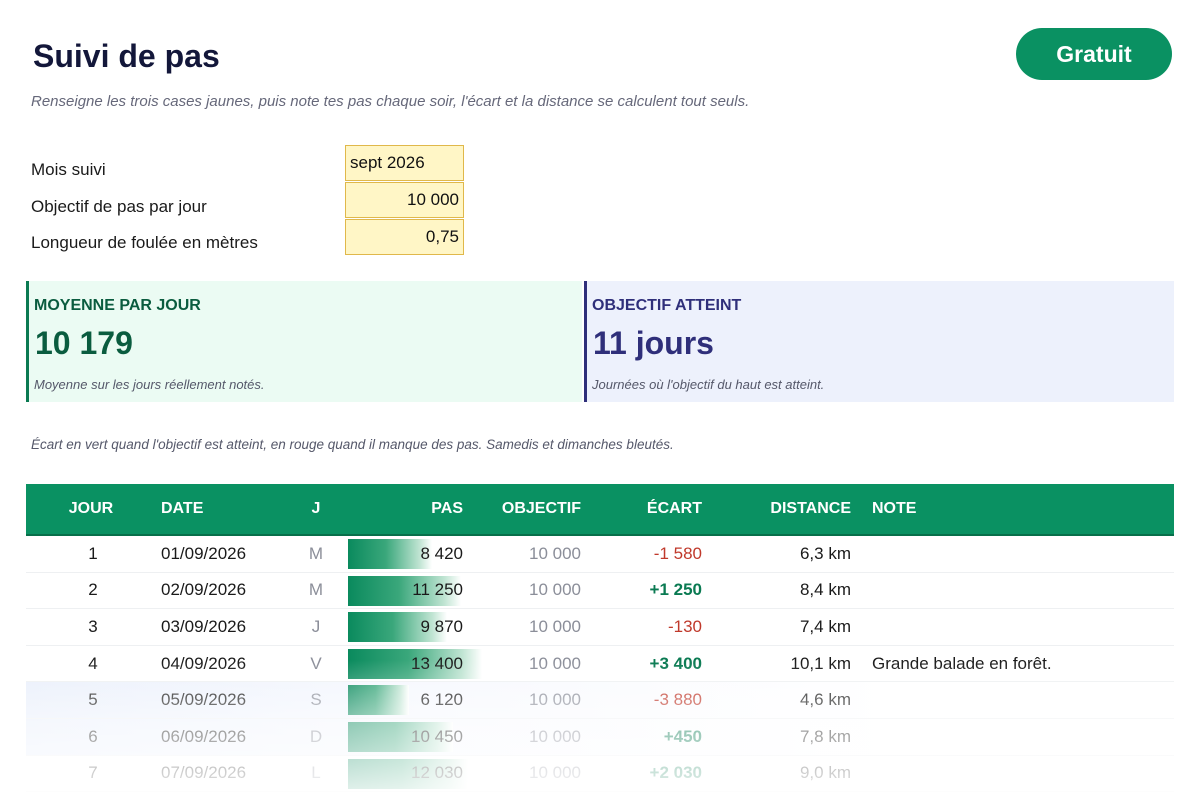 The width and height of the screenshot is (1200, 800). Describe the element at coordinates (962, 663) in the screenshot. I see `note-cell: Grande balade en forêt.` at that location.